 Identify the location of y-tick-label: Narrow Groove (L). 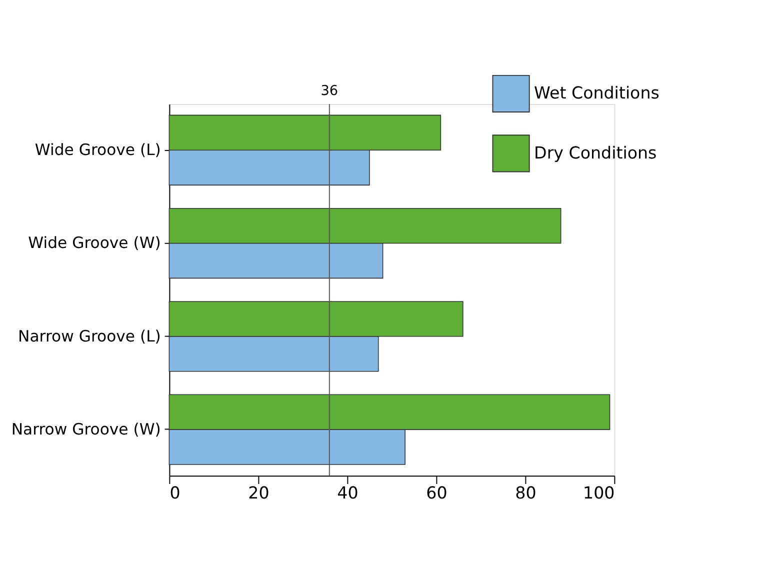
(89, 336).